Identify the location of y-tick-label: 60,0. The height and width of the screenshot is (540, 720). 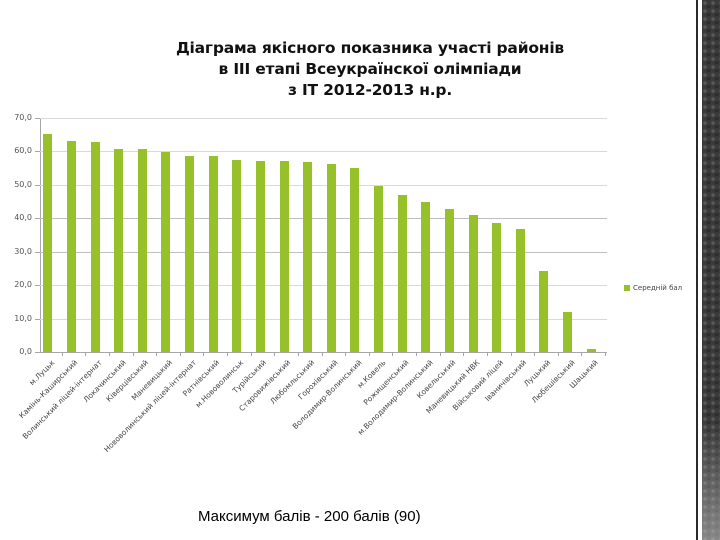
(23, 151).